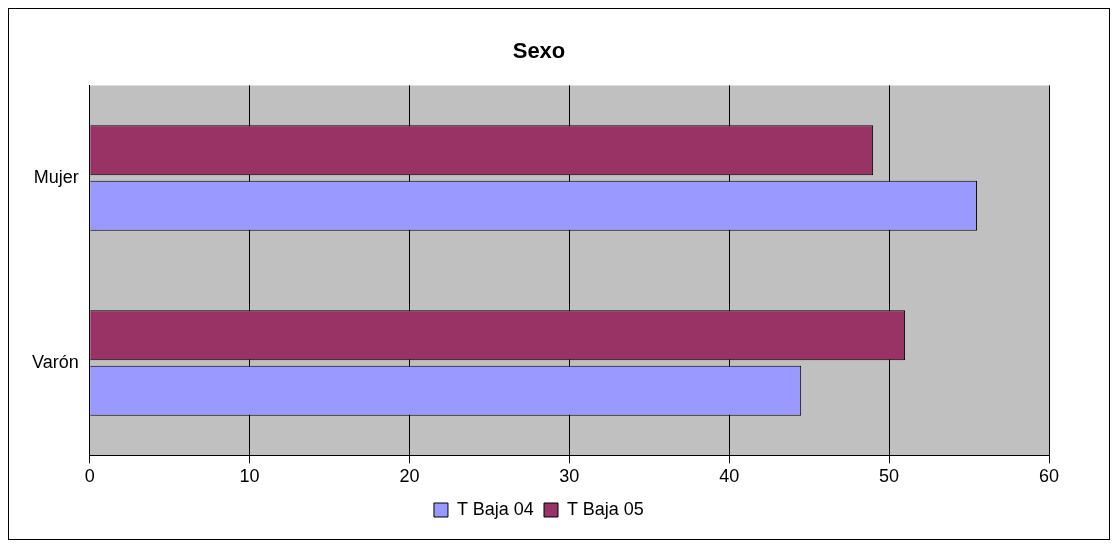 The image size is (1119, 553). Describe the element at coordinates (56, 176) in the screenshot. I see `y-tick-label: Mujer` at that location.